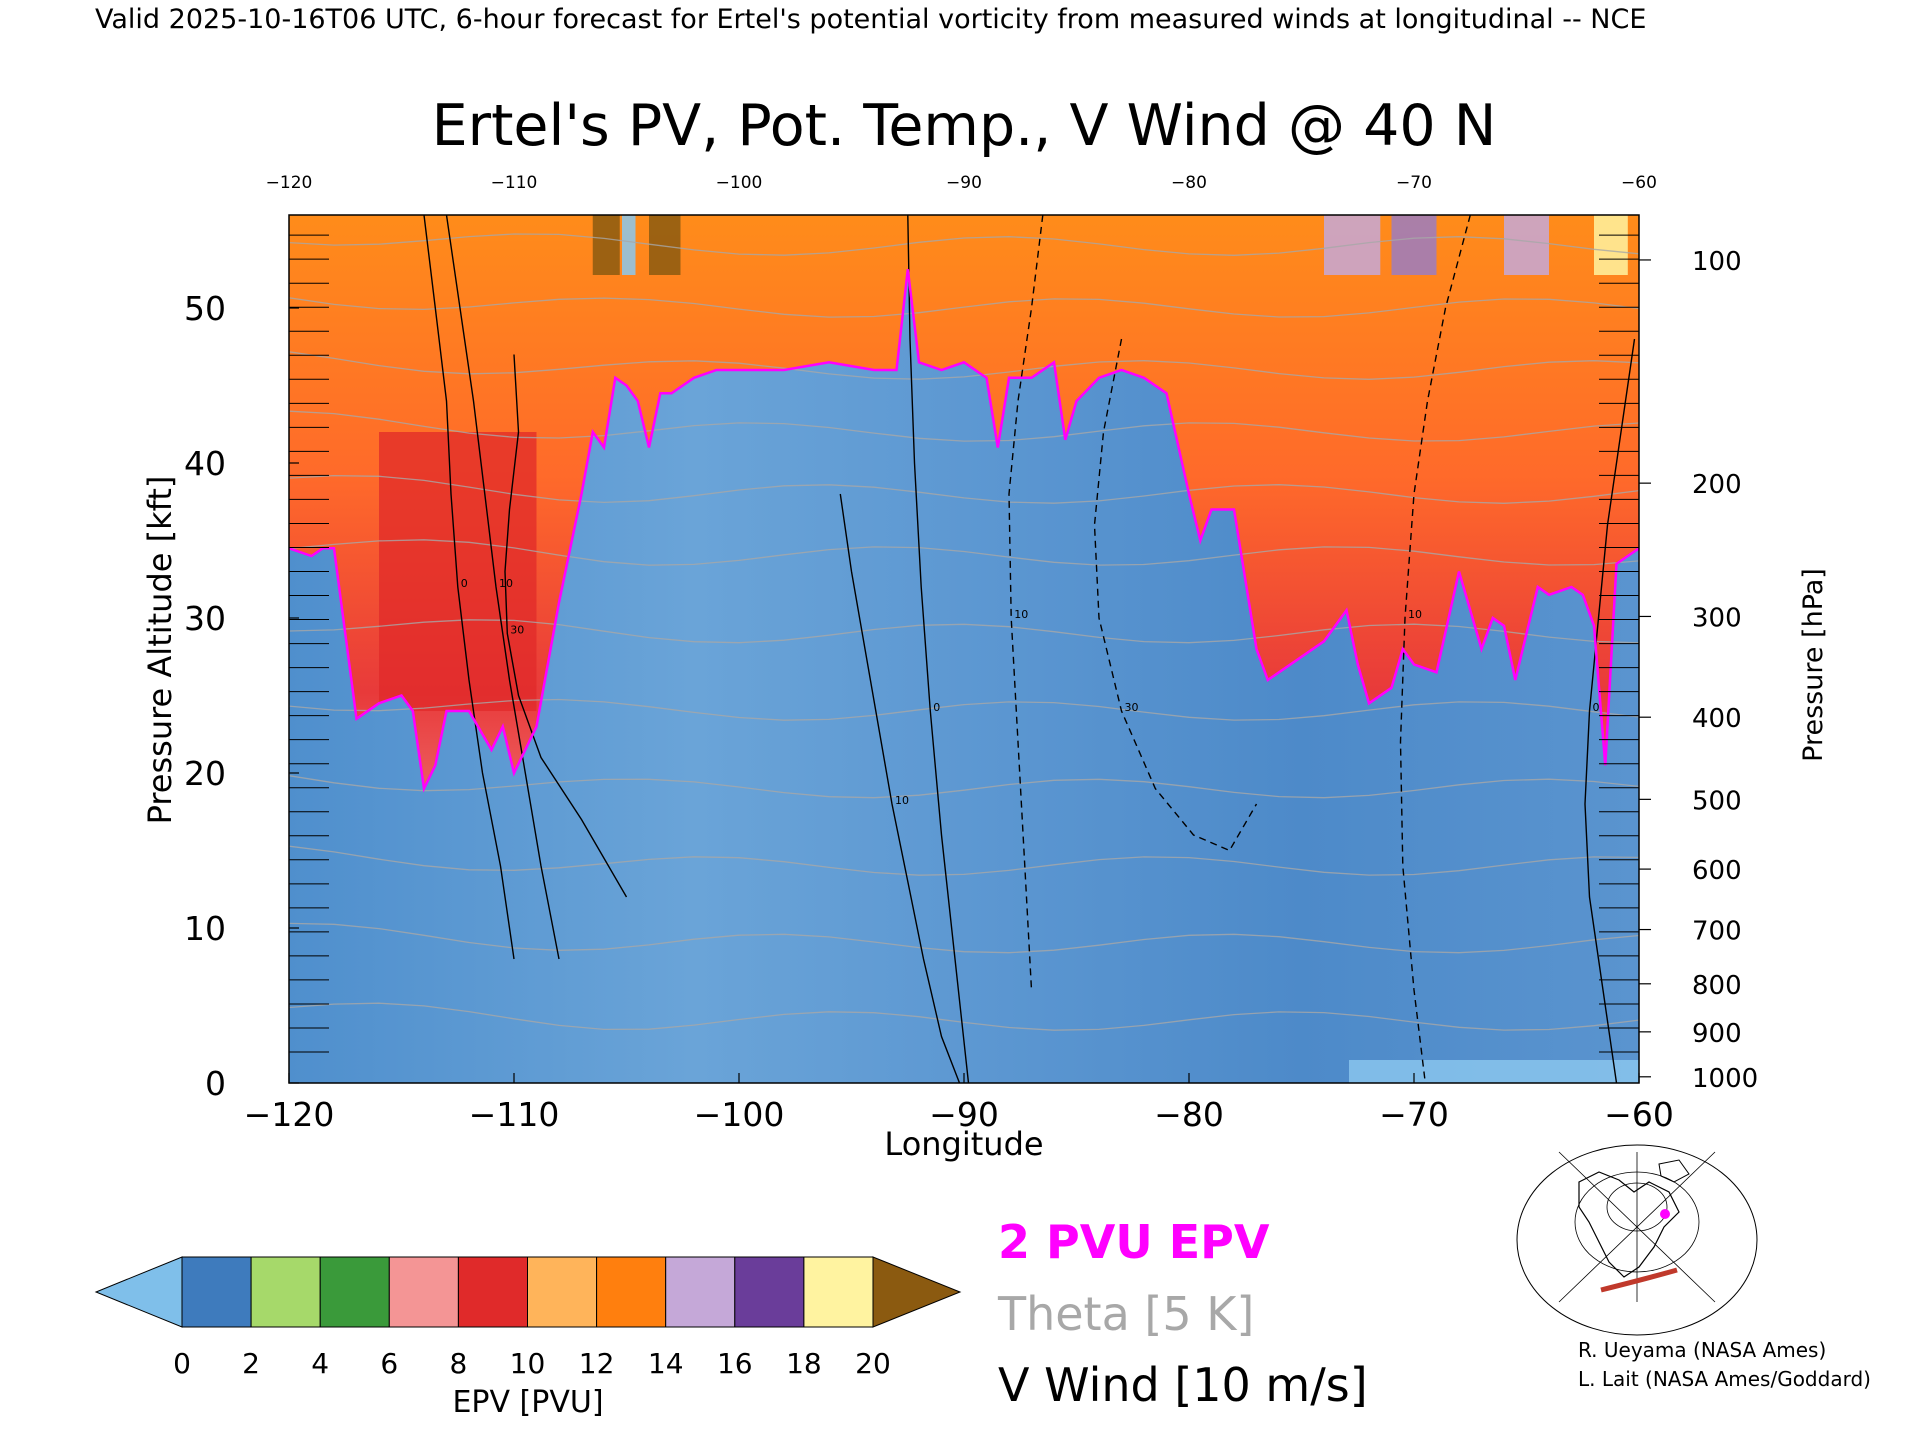  Describe the element at coordinates (1134, 1242) in the screenshot. I see `legend-entry: 2 PVU EPV` at that location.